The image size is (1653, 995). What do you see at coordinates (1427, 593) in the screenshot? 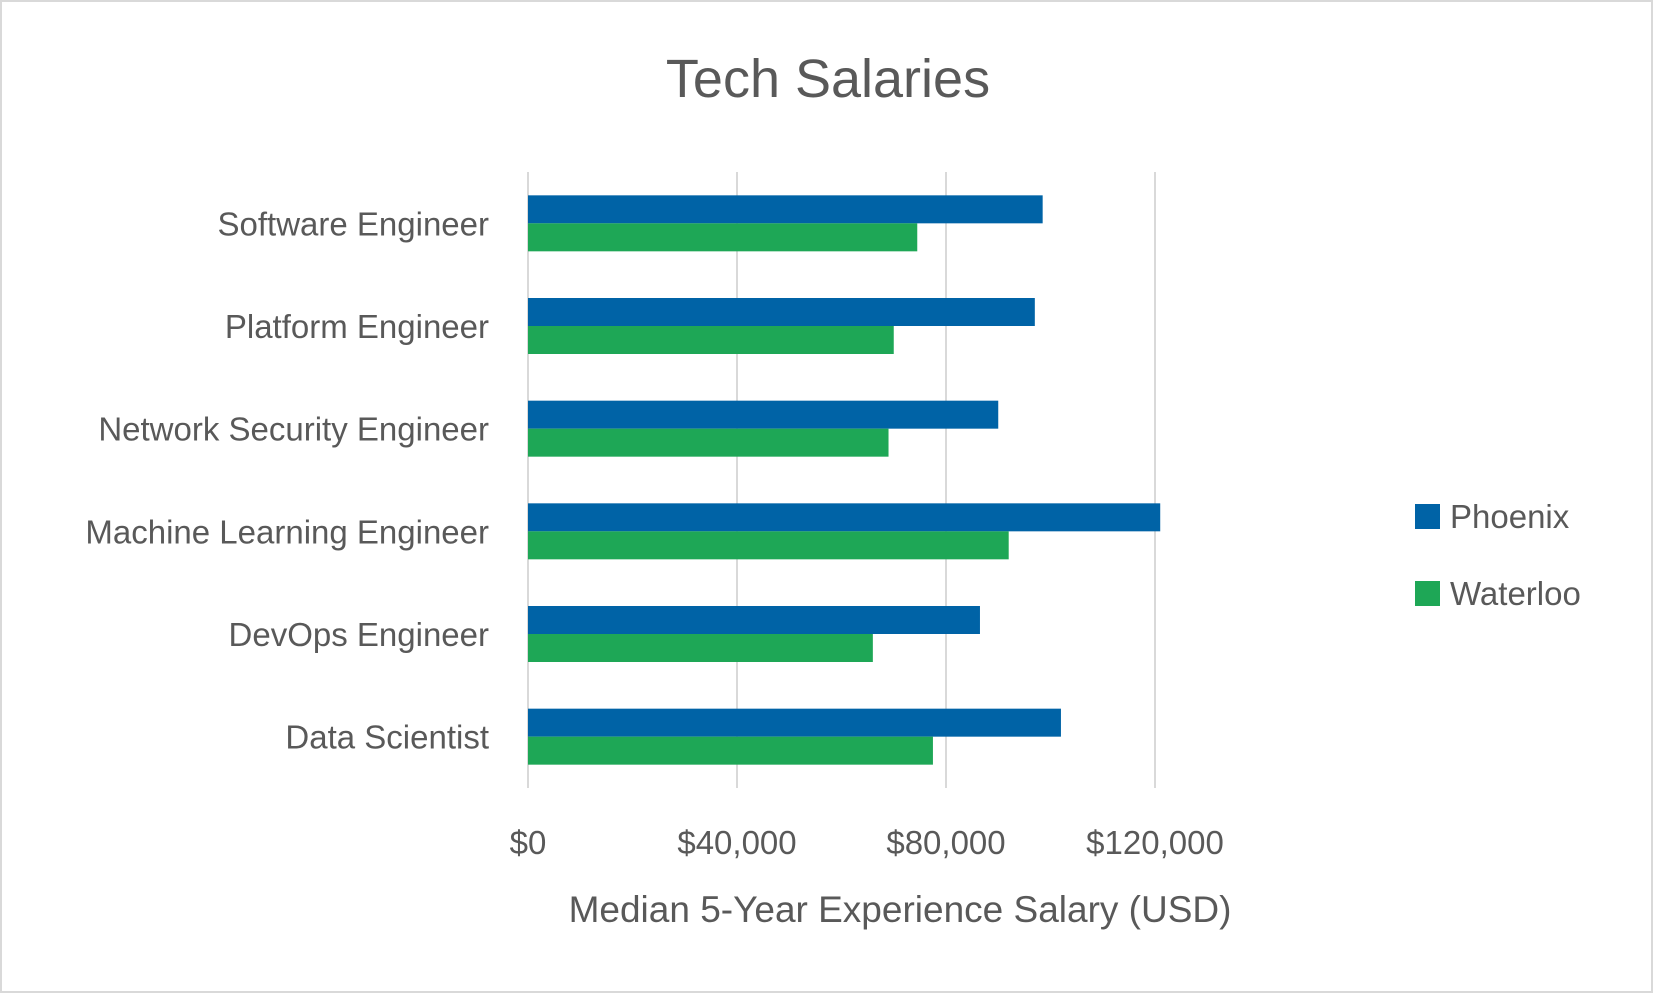
I see `legend-swatch-waterloo` at bounding box center [1427, 593].